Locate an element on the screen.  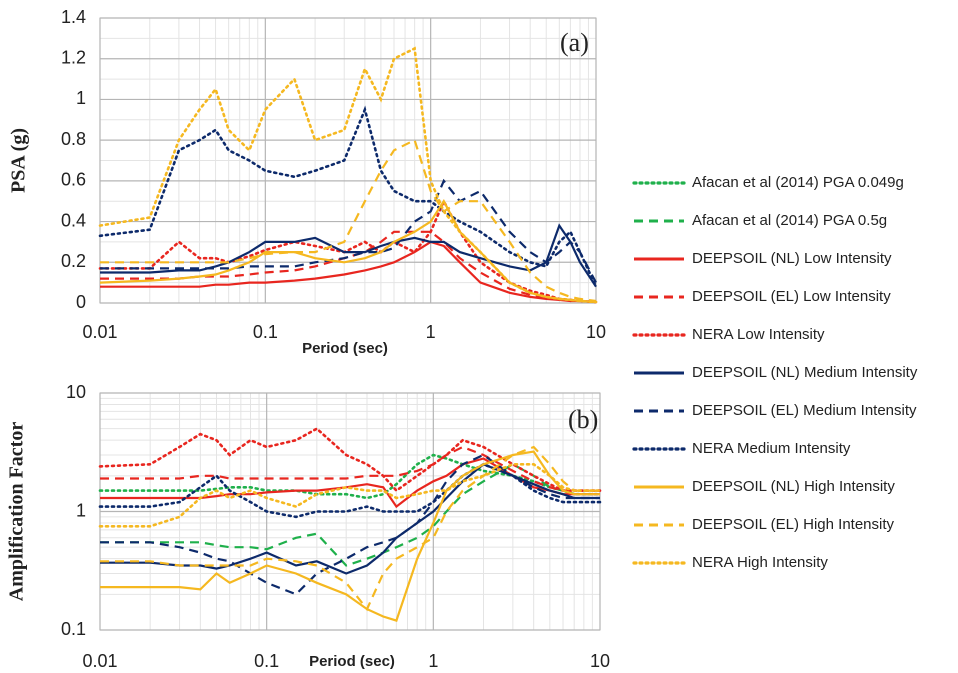
legend-label: DEEPSOIL (EL) High Intensity is located at coordinates (793, 524).